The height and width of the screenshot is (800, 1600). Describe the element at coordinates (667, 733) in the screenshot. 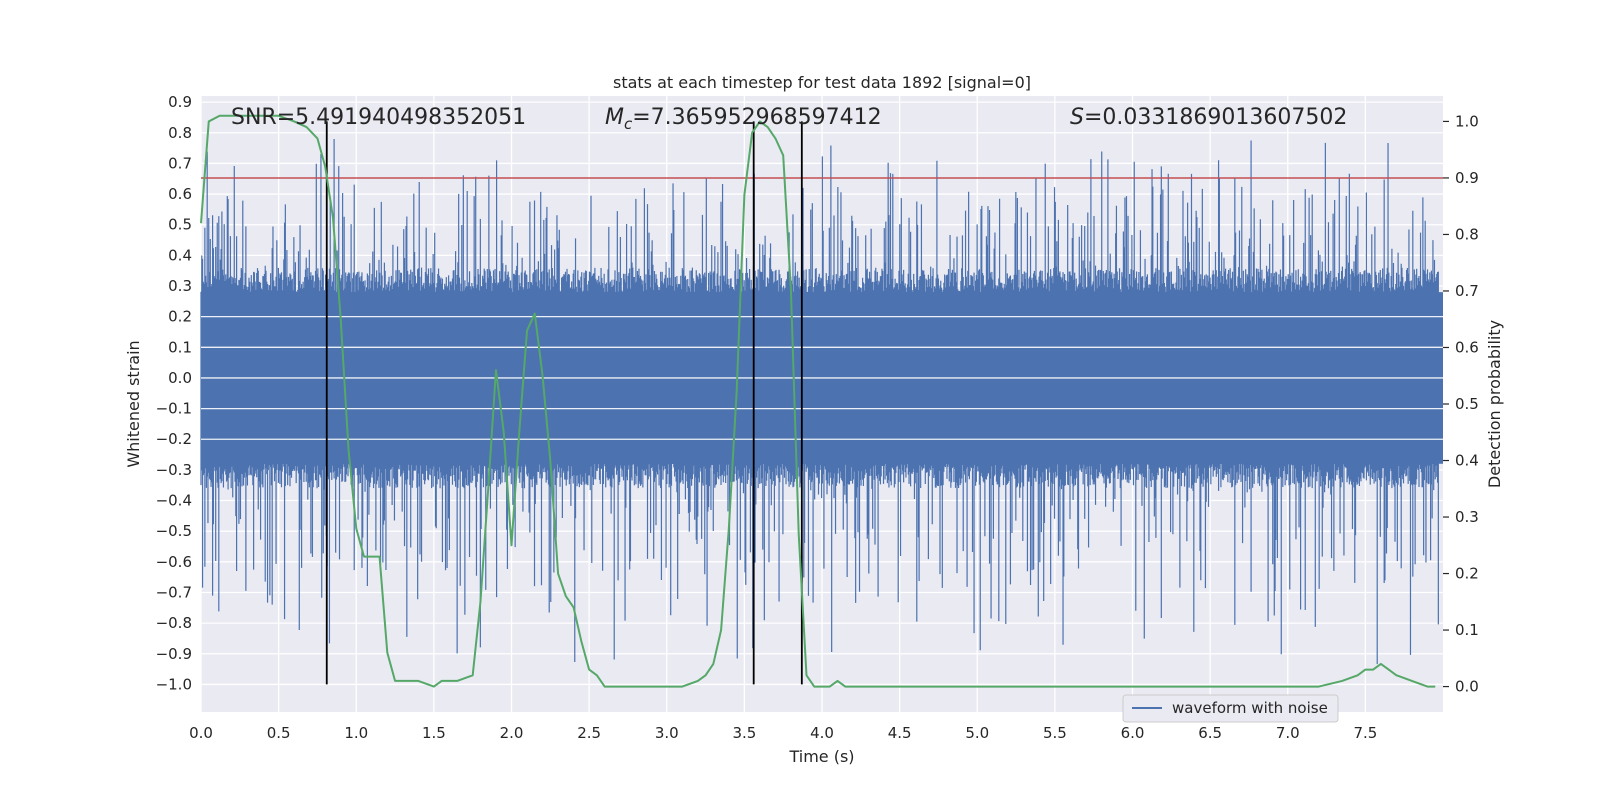

I see `x-tick-label: 3.0` at that location.